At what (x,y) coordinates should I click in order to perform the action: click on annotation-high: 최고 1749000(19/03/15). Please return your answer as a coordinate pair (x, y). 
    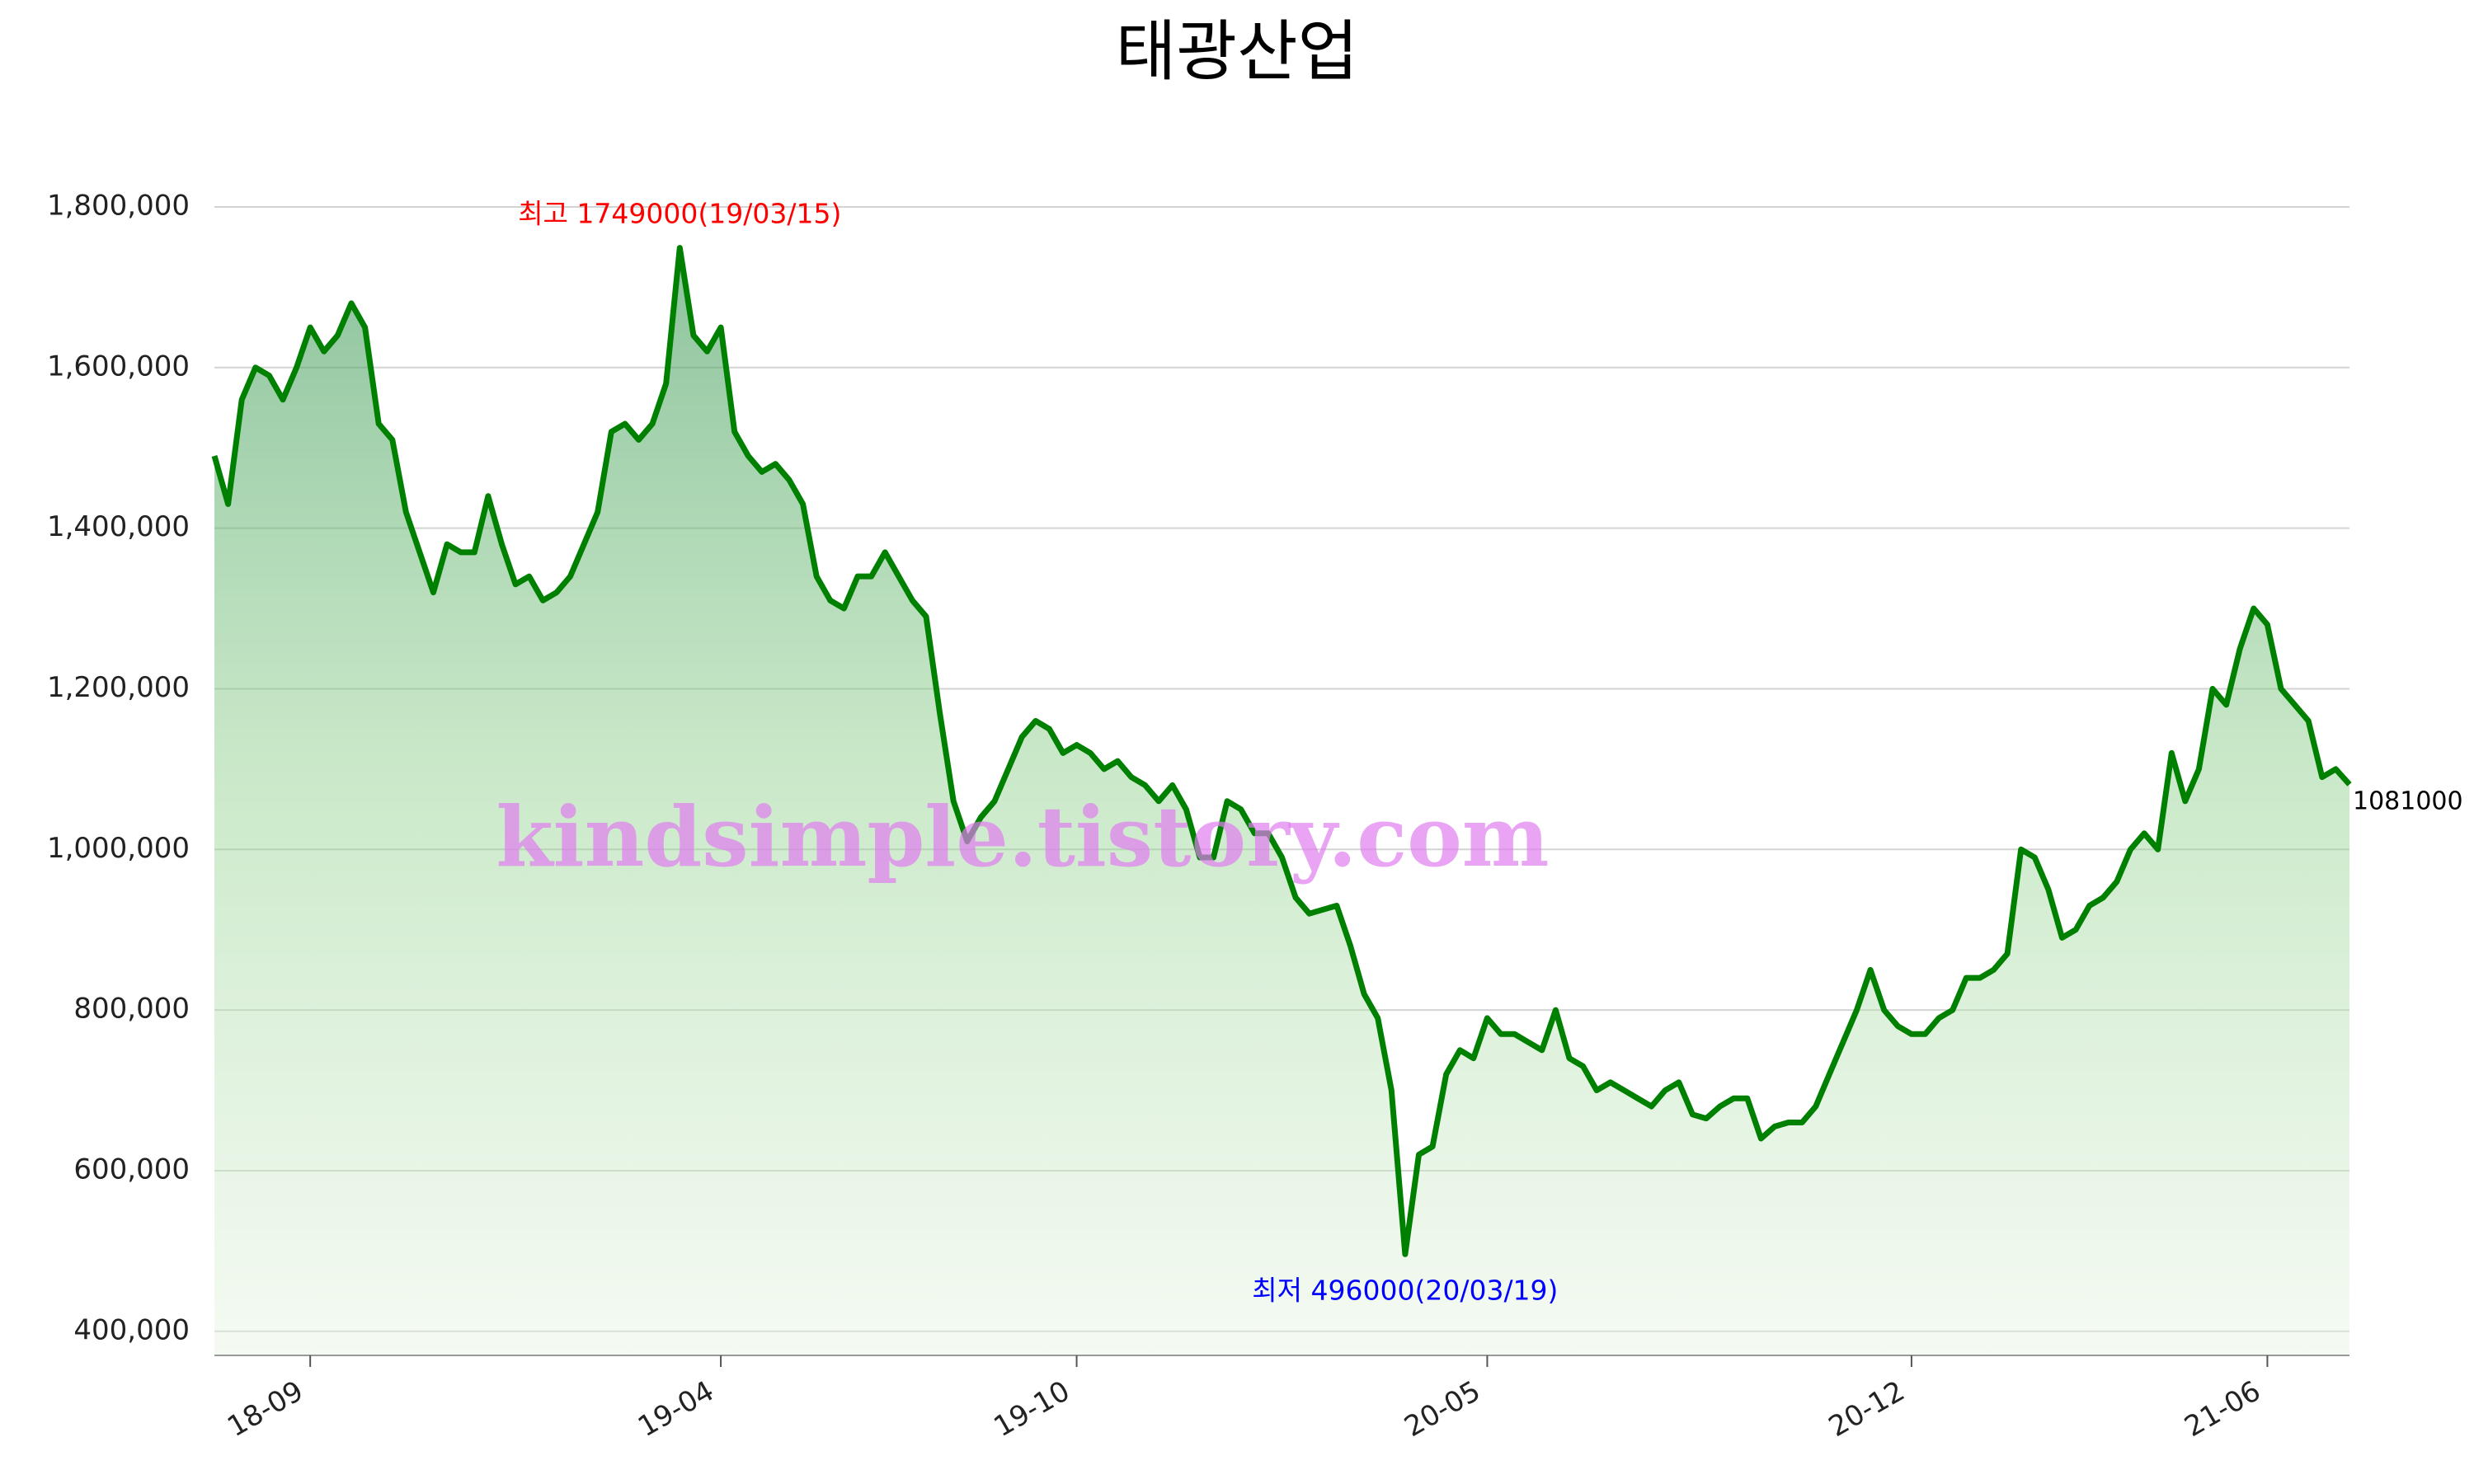
    Looking at the image, I should click on (679, 214).